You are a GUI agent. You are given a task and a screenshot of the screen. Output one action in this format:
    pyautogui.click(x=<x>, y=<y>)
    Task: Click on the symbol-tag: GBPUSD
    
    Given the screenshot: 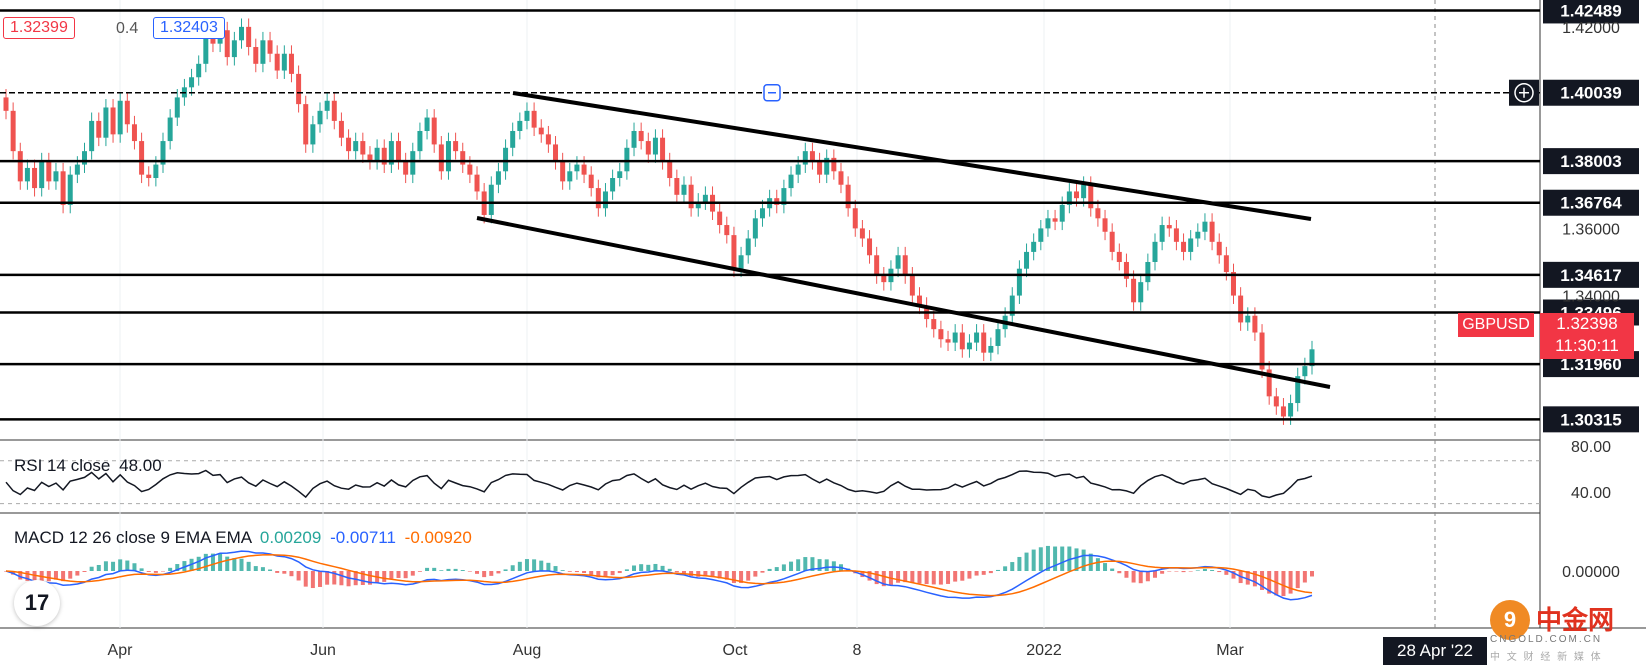 What is the action you would take?
    pyautogui.click(x=1496, y=325)
    